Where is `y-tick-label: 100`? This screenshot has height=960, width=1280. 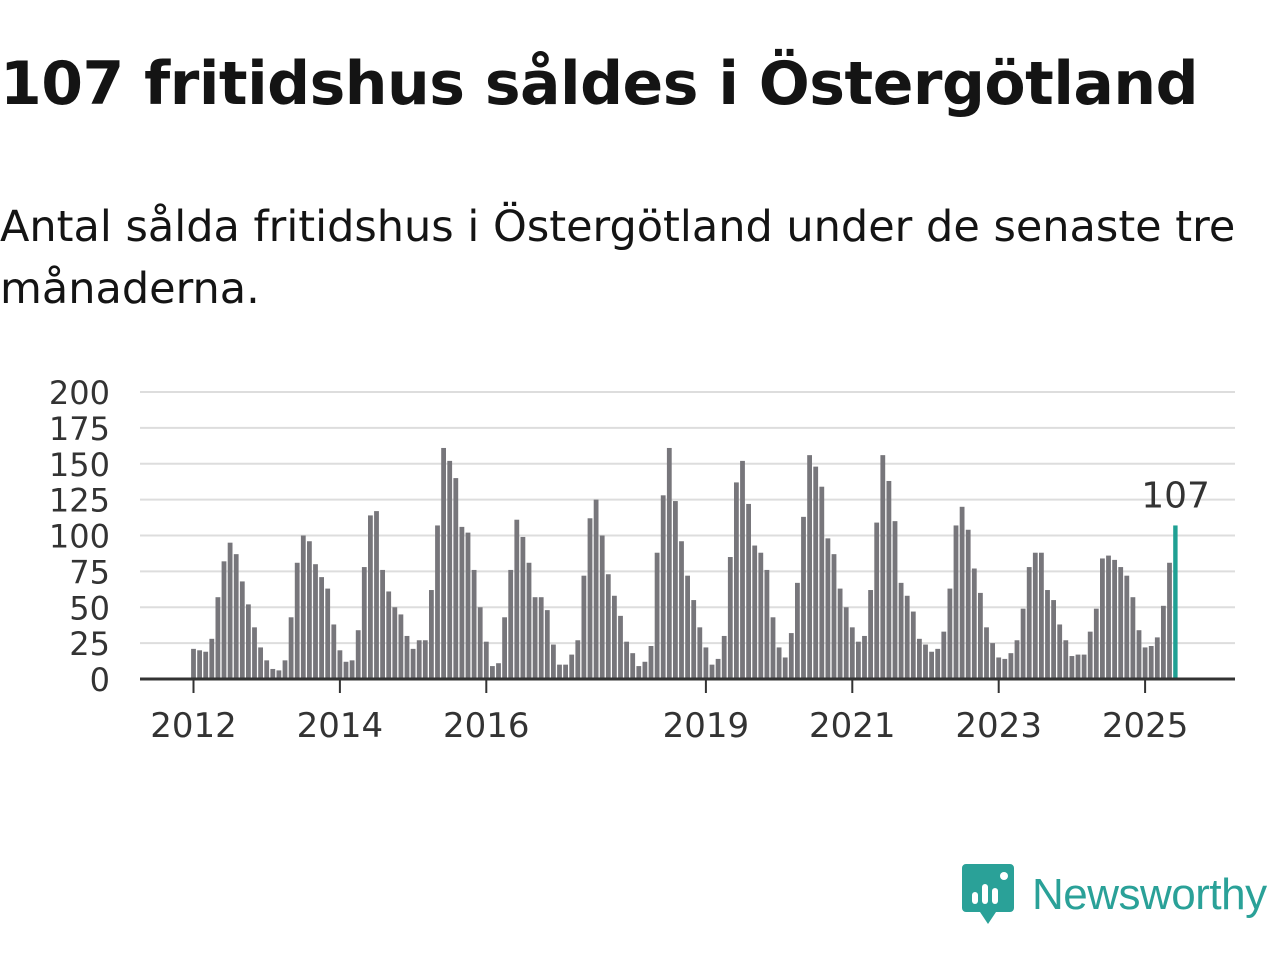 y-tick-label: 100 is located at coordinates (79, 537).